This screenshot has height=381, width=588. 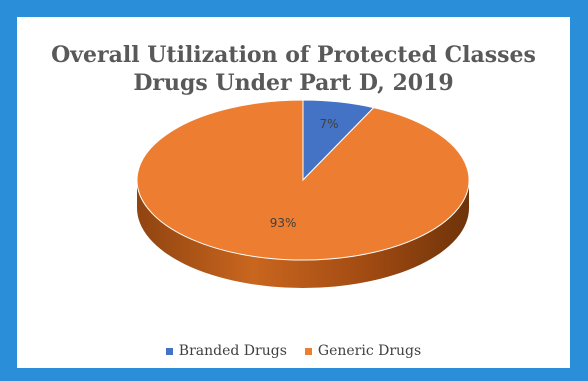 I want to click on data-label-generic: 93%, so click(x=283, y=223).